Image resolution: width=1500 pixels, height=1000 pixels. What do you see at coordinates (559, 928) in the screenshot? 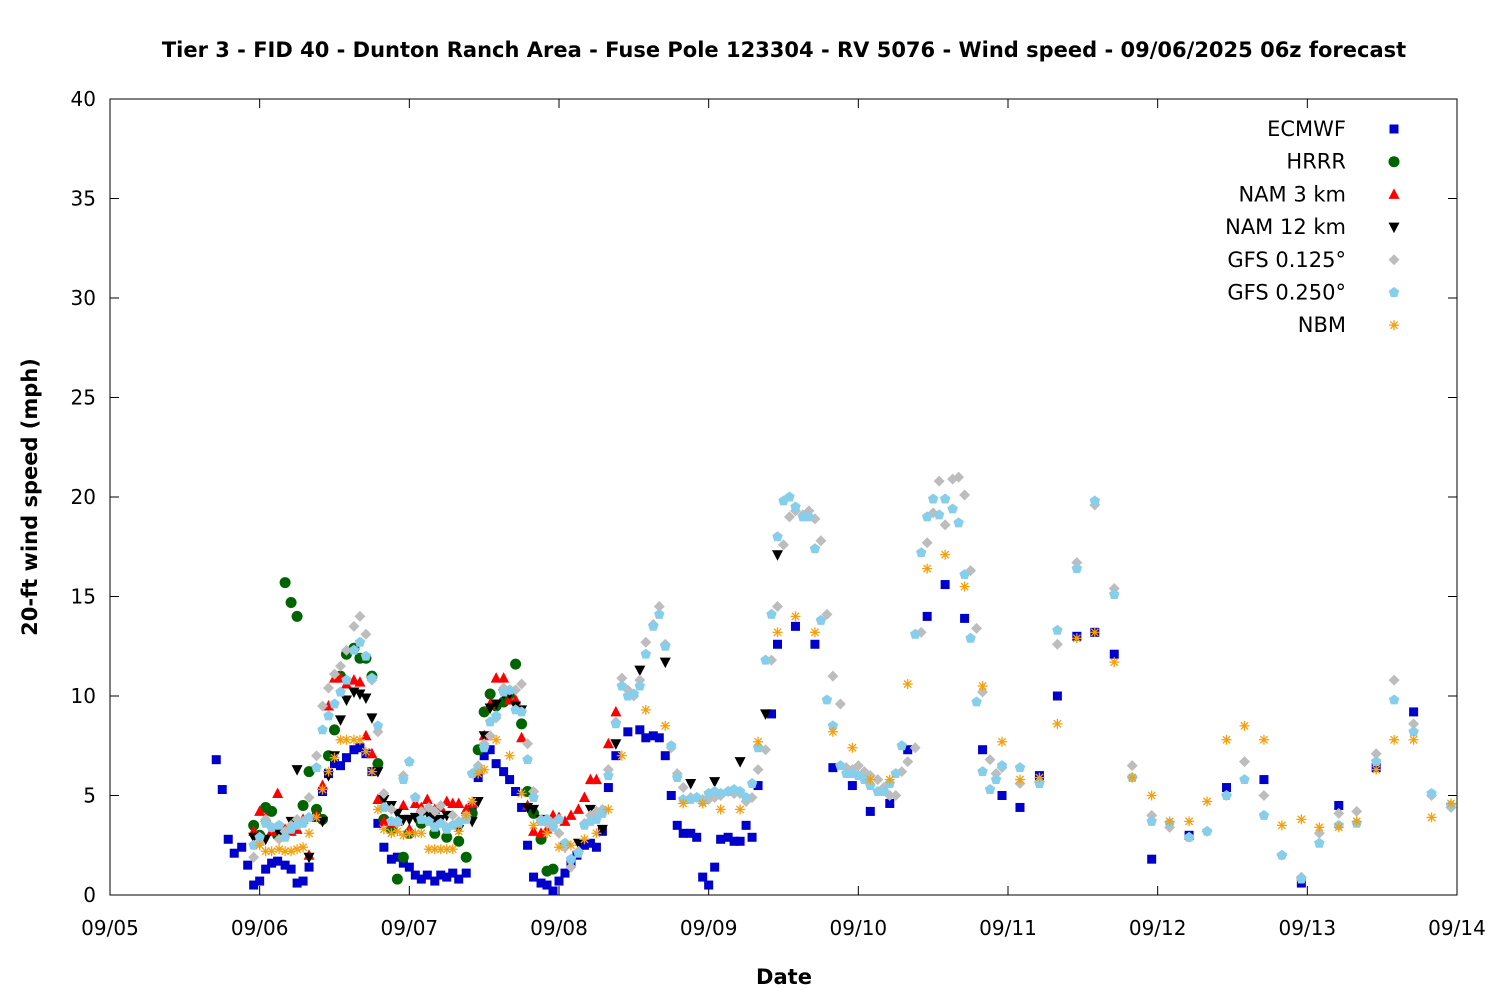
I see `x-tick-label: 09/08` at bounding box center [559, 928].